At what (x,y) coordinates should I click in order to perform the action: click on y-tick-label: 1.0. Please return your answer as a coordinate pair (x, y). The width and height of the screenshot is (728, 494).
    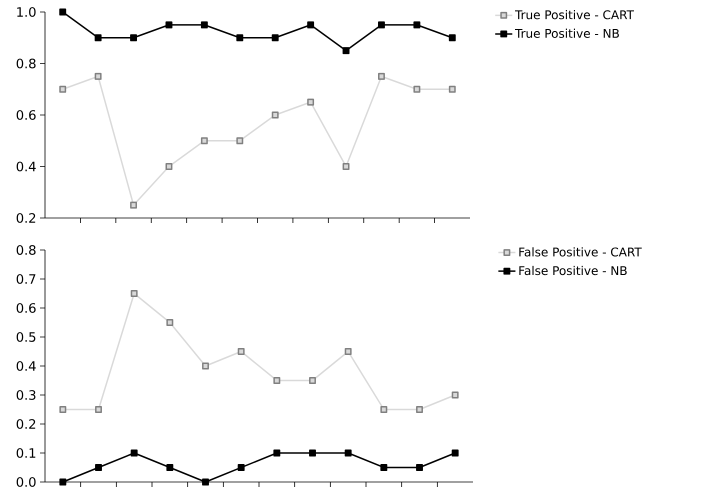
    Looking at the image, I should click on (26, 12).